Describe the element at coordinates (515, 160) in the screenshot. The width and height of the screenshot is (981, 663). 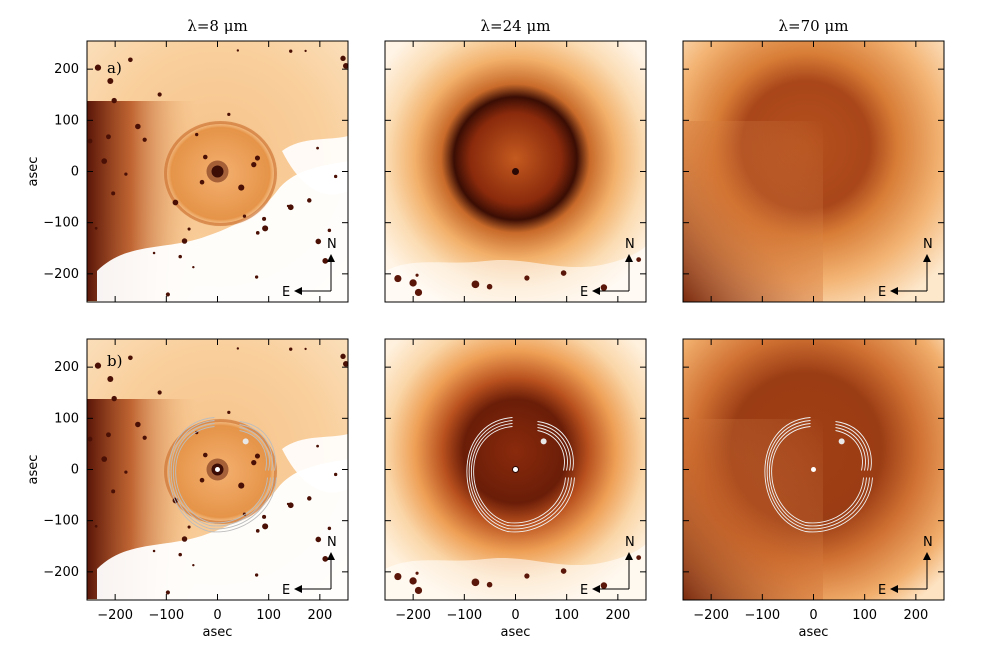
I see `panel-24um-a: NEλ=24 μm` at that location.